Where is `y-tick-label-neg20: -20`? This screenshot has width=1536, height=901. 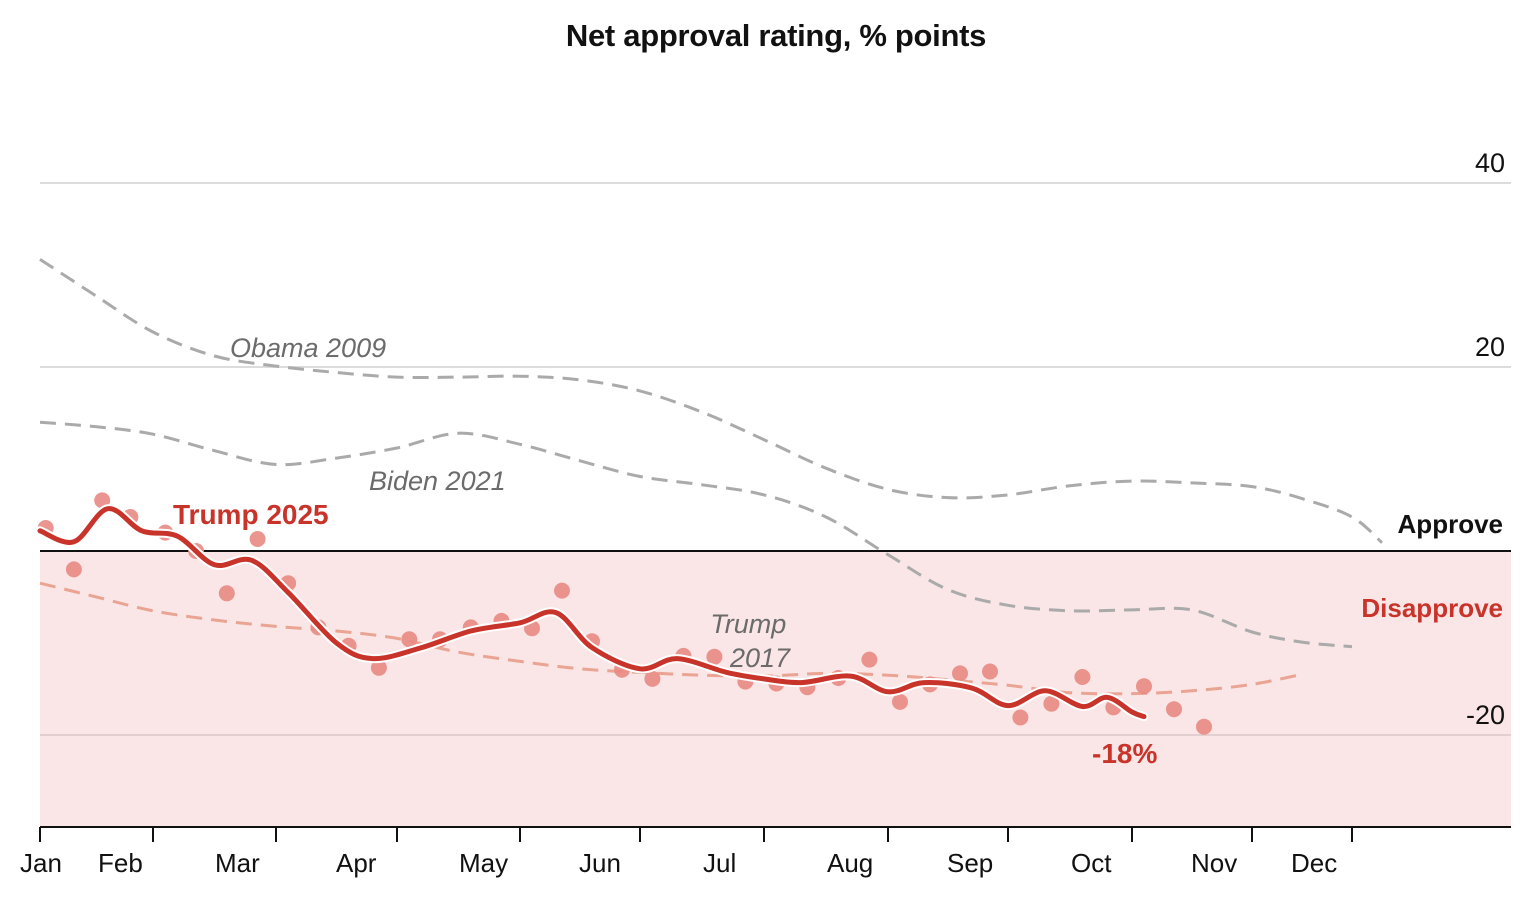 y-tick-label-neg20: -20 is located at coordinates (1485, 715).